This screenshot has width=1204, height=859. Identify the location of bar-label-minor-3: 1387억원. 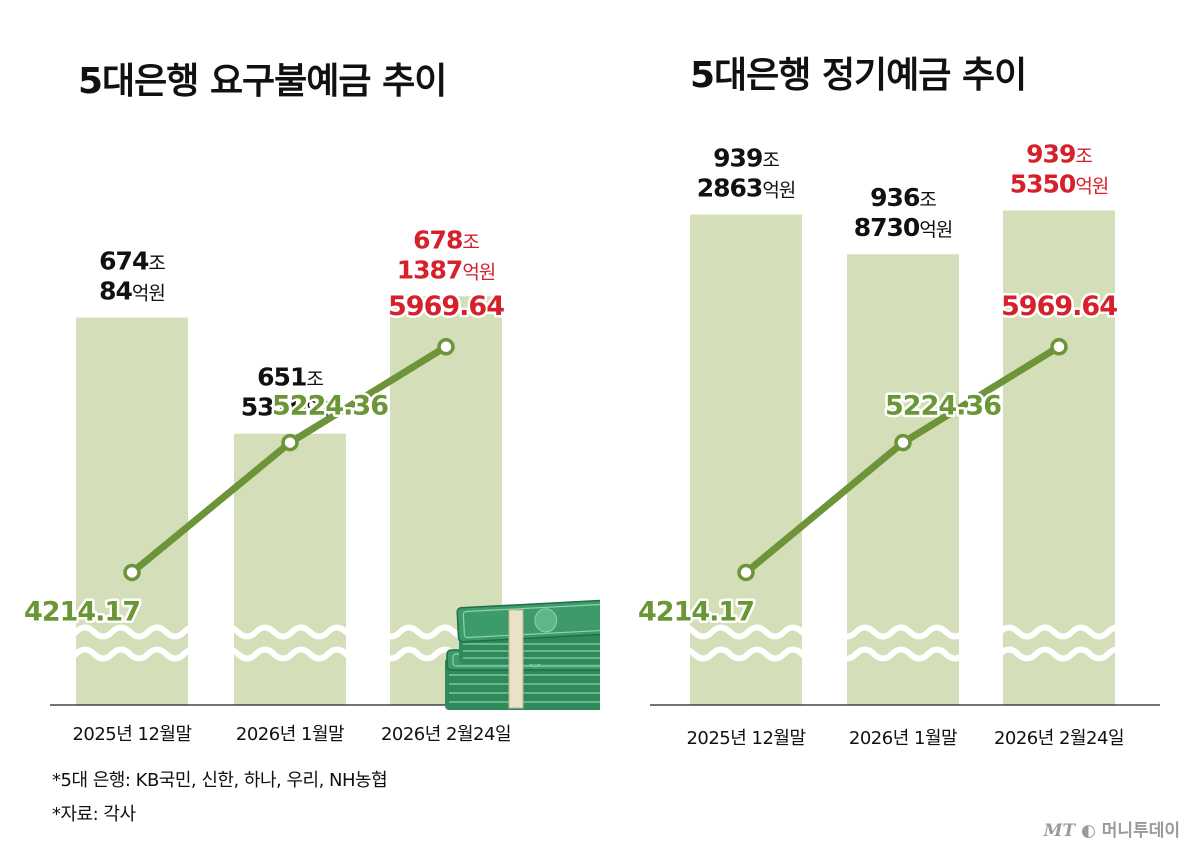
(446, 269).